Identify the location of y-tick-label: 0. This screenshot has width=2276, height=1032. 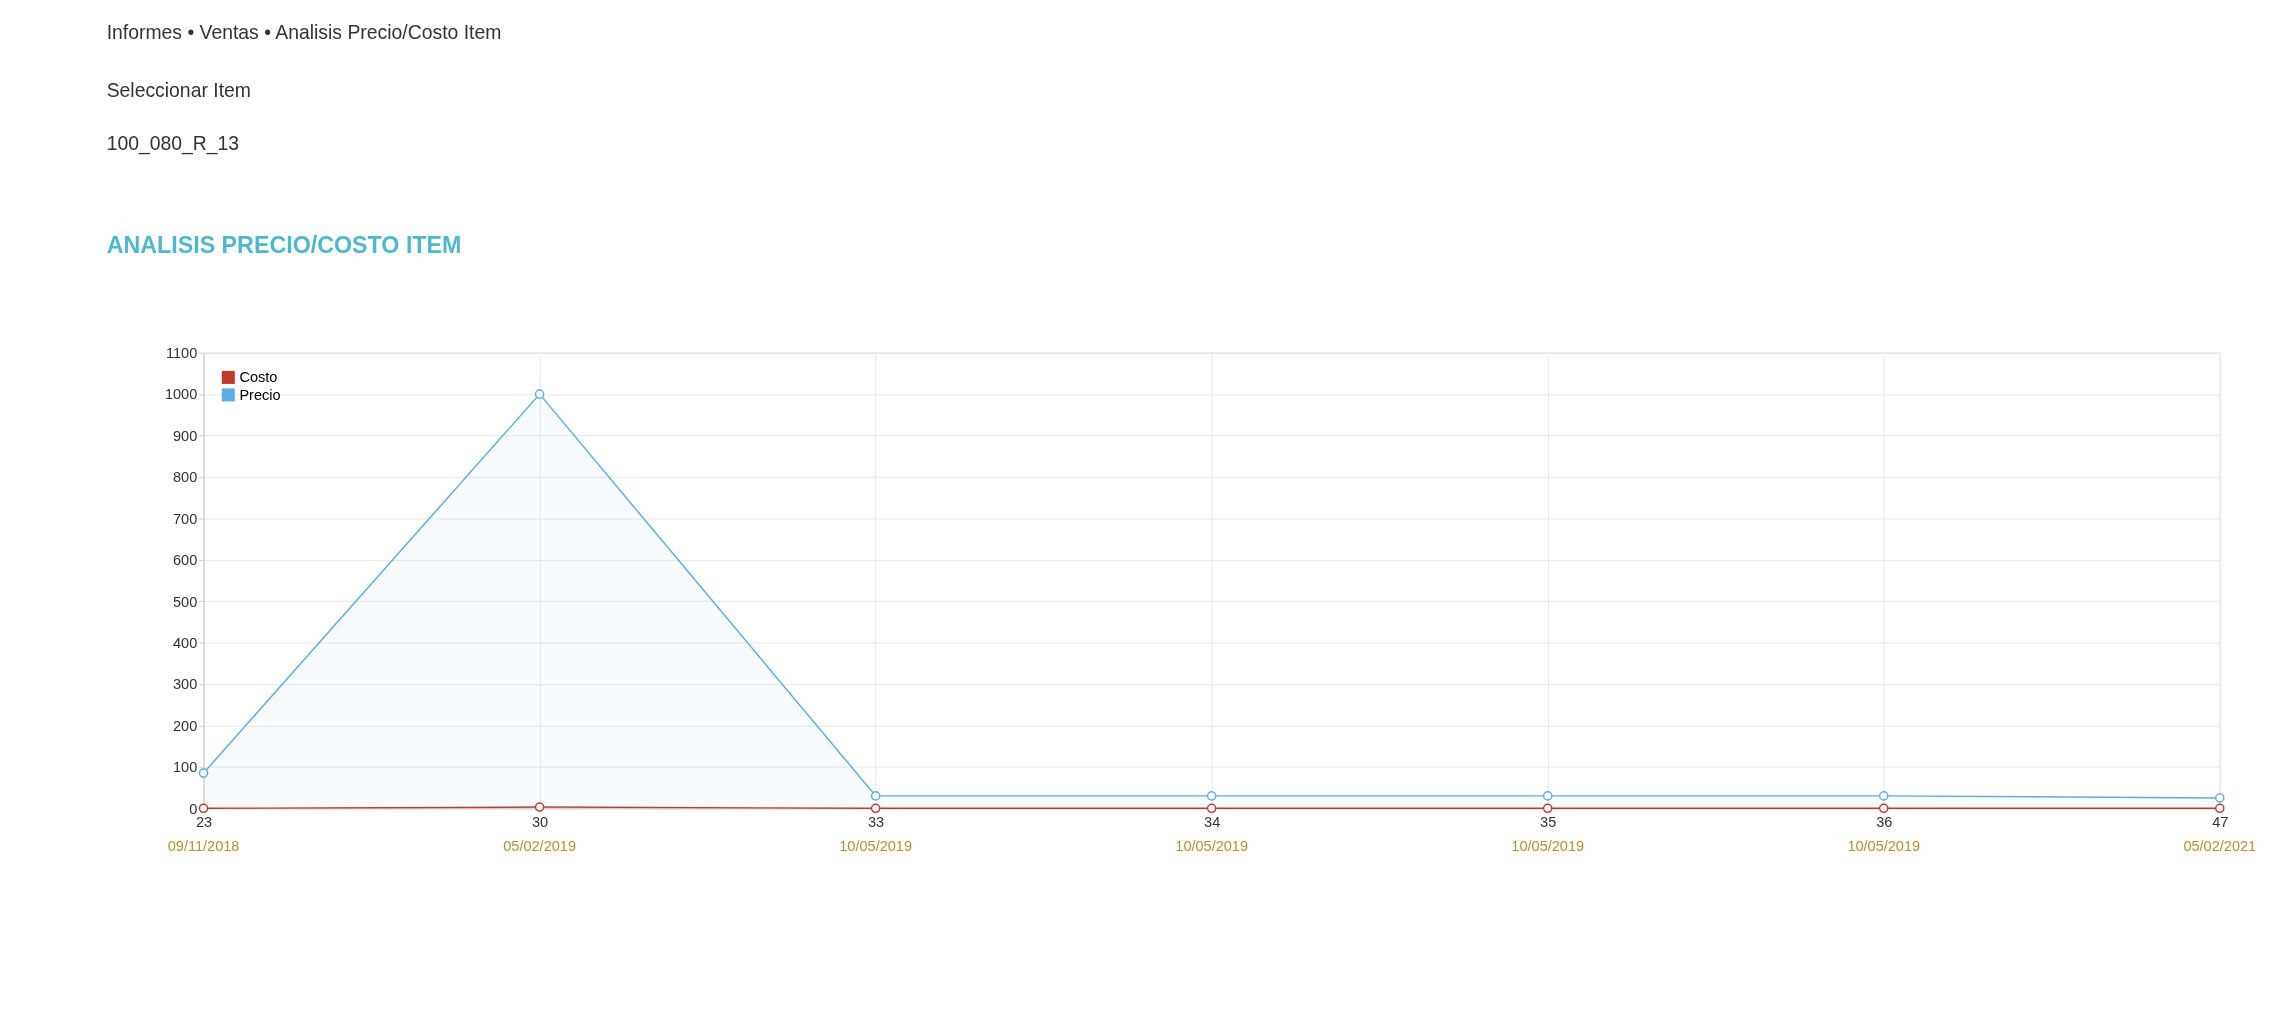
(193, 808).